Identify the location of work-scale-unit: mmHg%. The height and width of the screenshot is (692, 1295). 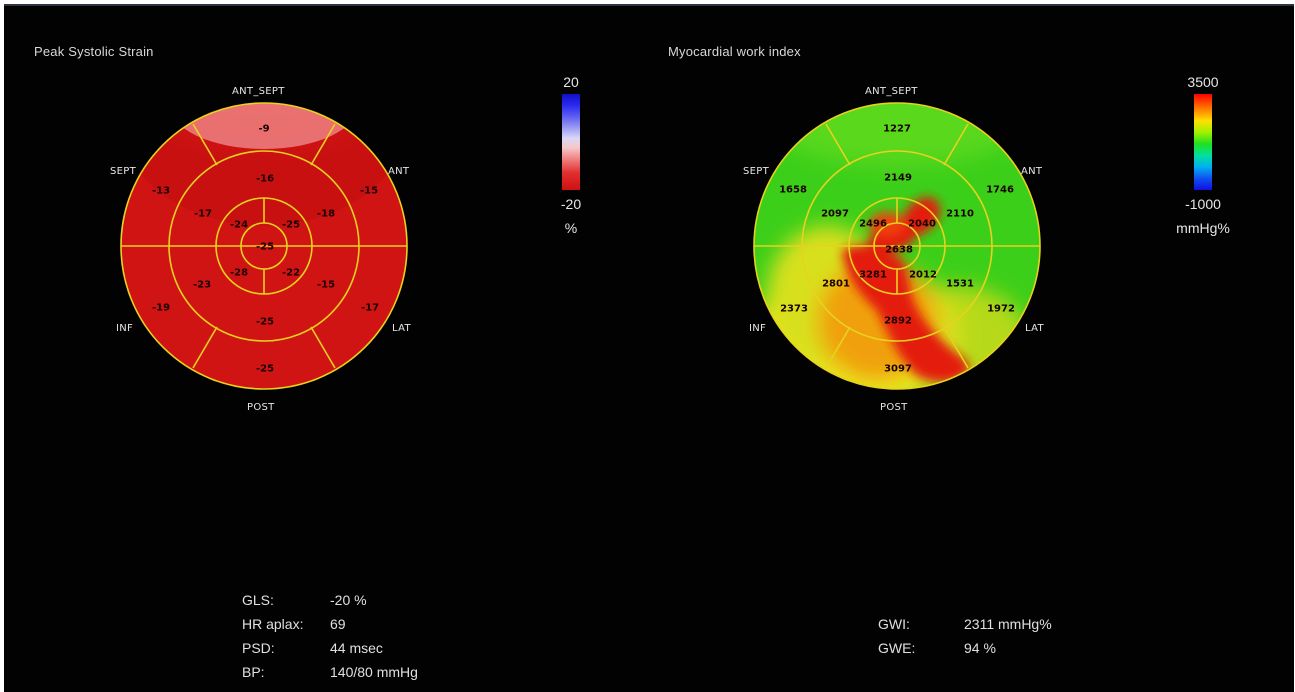
(1203, 228).